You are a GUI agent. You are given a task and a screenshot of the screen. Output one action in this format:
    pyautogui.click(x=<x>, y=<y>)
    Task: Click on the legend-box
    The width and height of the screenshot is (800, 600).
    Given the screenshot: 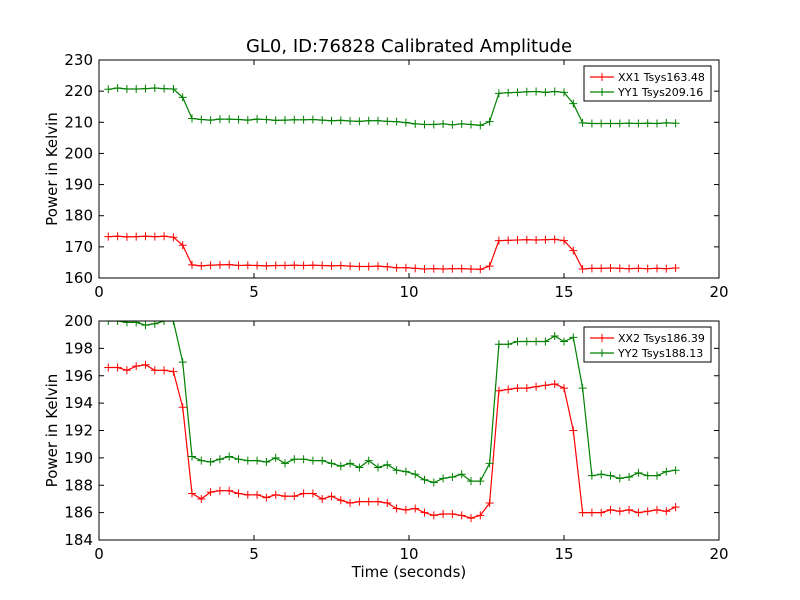 What is the action you would take?
    pyautogui.click(x=647, y=83)
    